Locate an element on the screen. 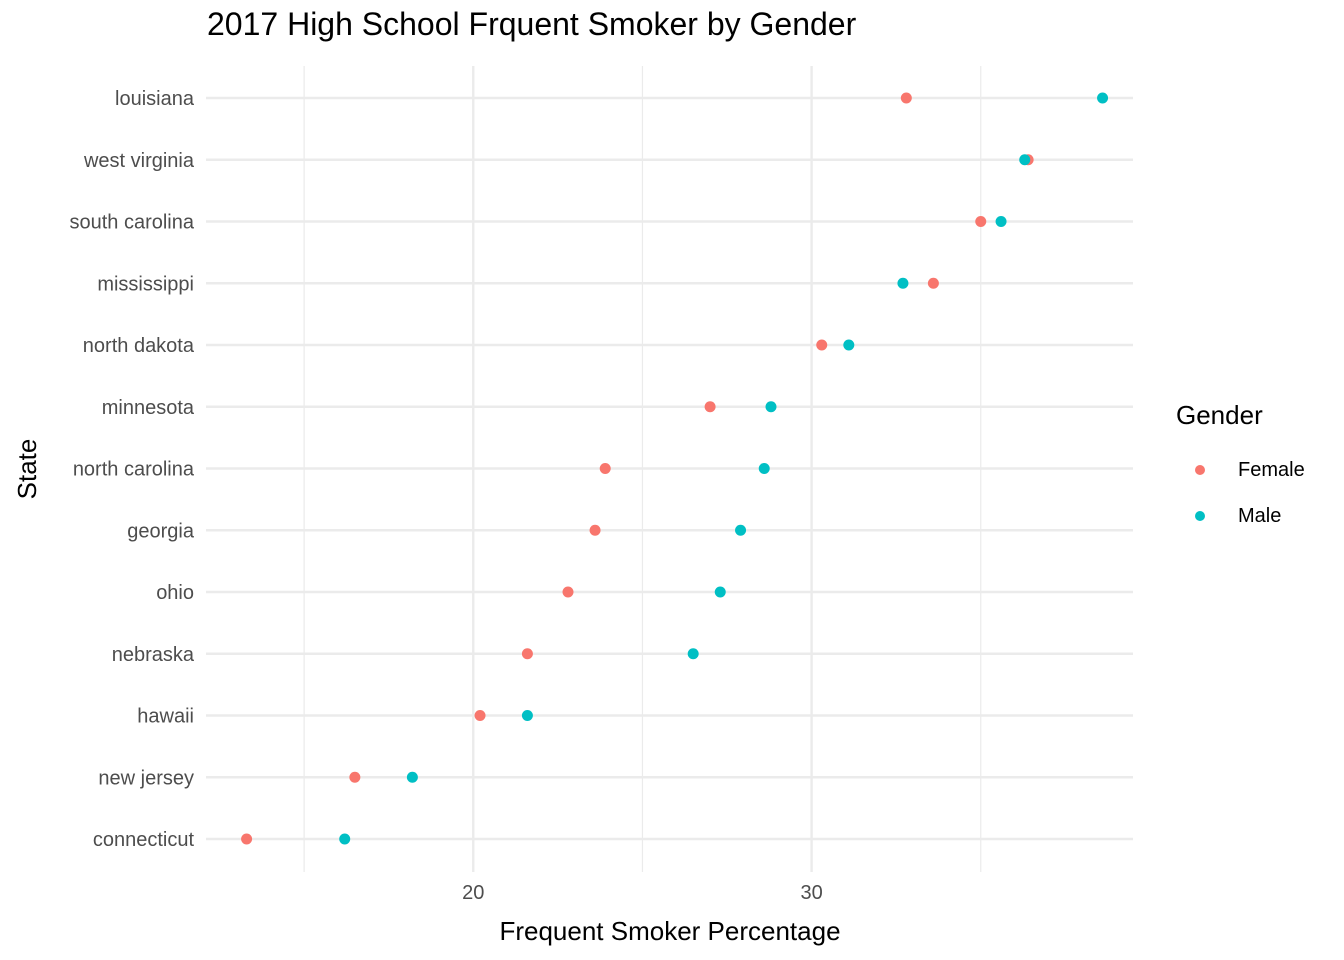  point-female-south-carolina is located at coordinates (981, 221).